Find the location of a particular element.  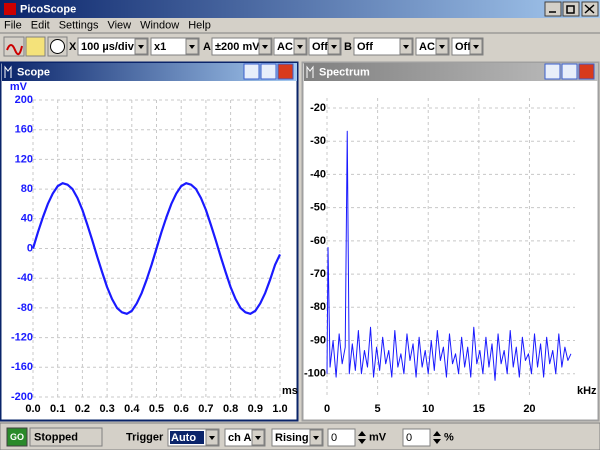

app-icon is located at coordinates (10, 9).